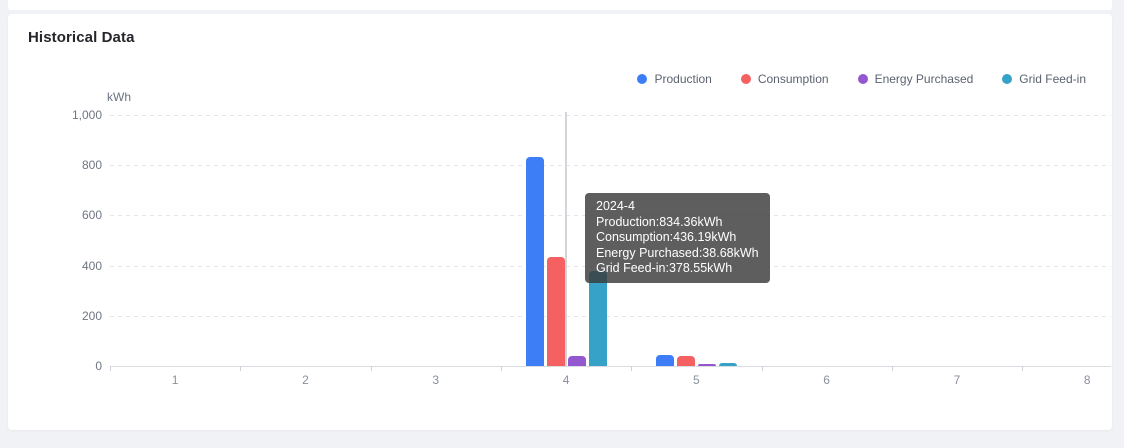 This screenshot has width=1124, height=448. Describe the element at coordinates (924, 79) in the screenshot. I see `legend-label: Energy Purchased` at that location.